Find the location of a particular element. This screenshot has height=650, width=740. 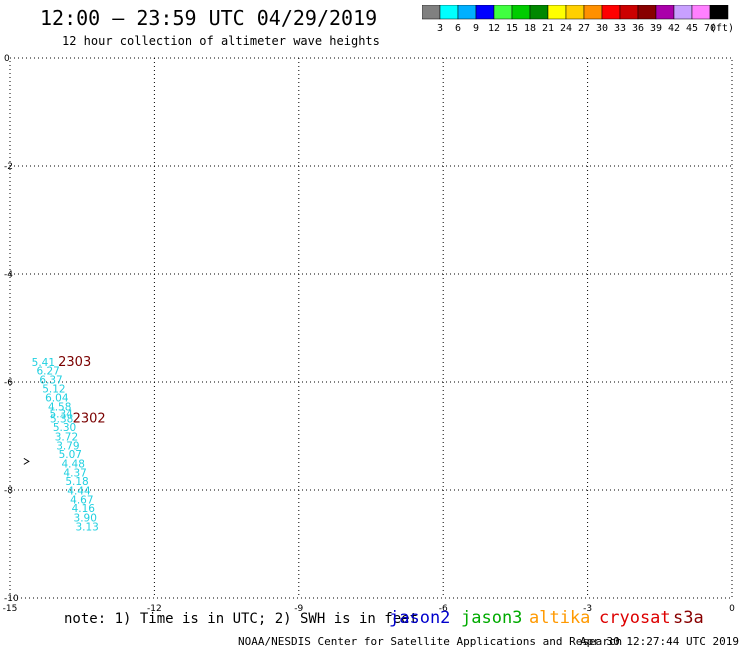

colorbar-tick-label: 6 is located at coordinates (458, 28).